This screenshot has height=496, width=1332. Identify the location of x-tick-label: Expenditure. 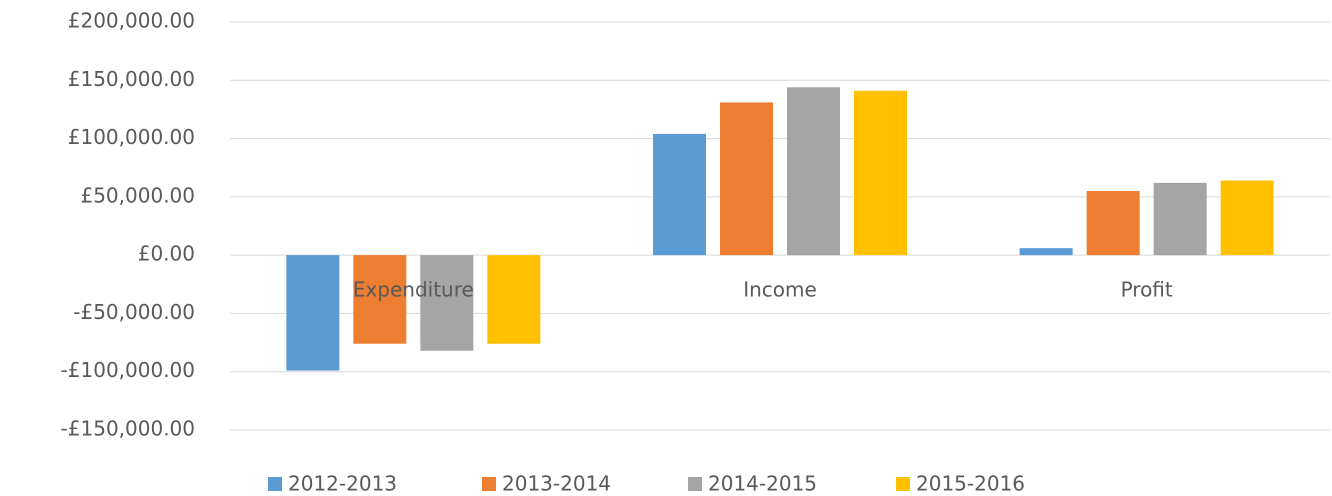
(413, 290).